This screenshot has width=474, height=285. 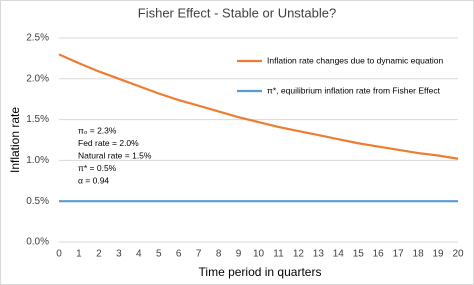 I want to click on y-axis-title: Inflation rate, so click(x=15, y=140).